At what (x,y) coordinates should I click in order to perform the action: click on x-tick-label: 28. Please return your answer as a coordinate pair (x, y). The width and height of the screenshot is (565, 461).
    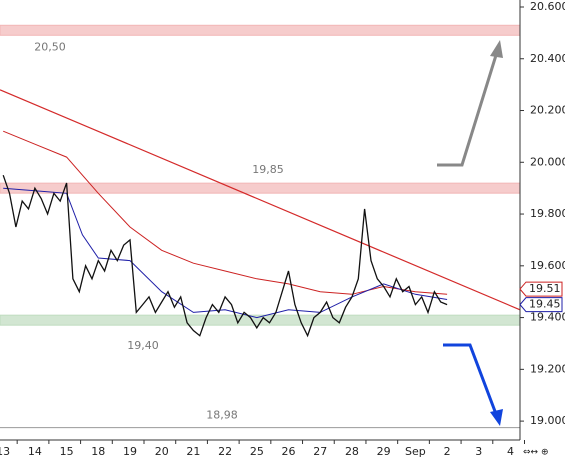
    Looking at the image, I should click on (352, 451).